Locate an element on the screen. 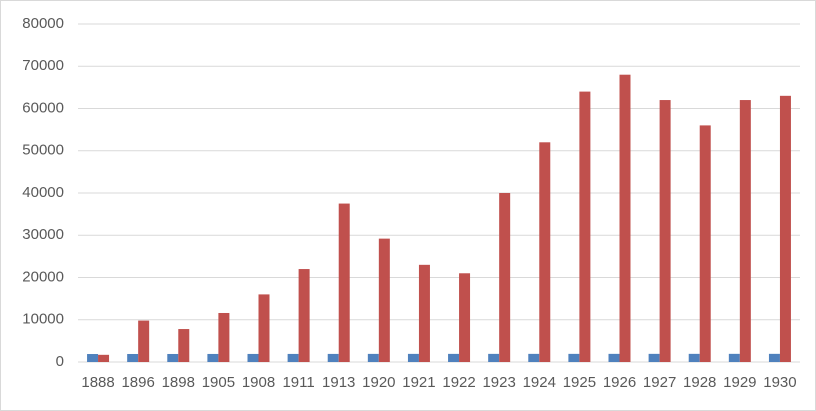 This screenshot has height=411, width=816. x-tick-label: 1926 is located at coordinates (619, 382).